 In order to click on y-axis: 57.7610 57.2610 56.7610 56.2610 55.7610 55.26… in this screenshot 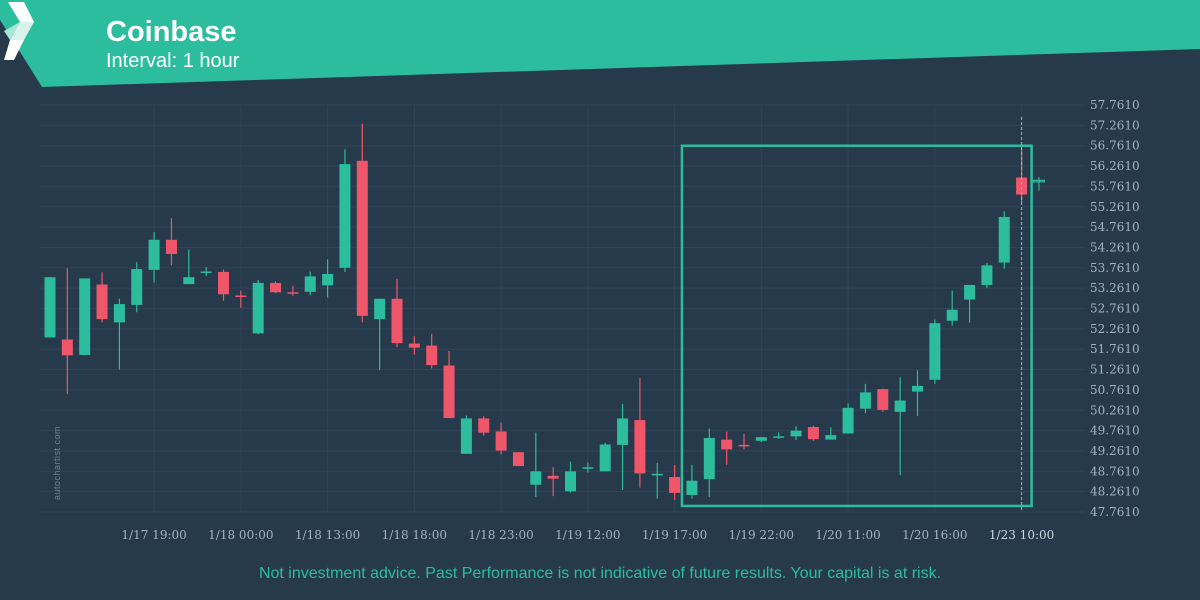, I will do `click(1115, 308)`.